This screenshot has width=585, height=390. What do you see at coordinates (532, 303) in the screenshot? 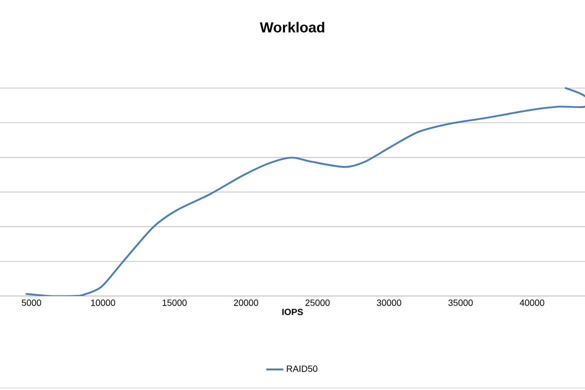
I see `x-tick-label: 40000` at bounding box center [532, 303].